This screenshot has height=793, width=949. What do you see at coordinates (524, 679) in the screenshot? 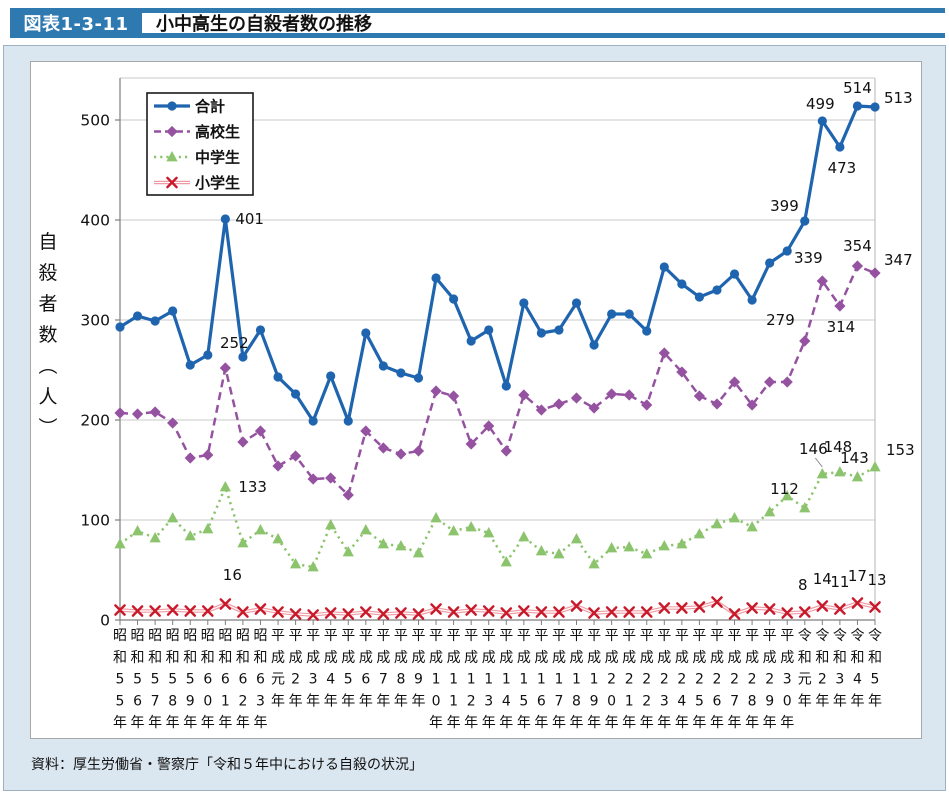
I see `x-category-label: 平成 1 5 年` at bounding box center [524, 679].